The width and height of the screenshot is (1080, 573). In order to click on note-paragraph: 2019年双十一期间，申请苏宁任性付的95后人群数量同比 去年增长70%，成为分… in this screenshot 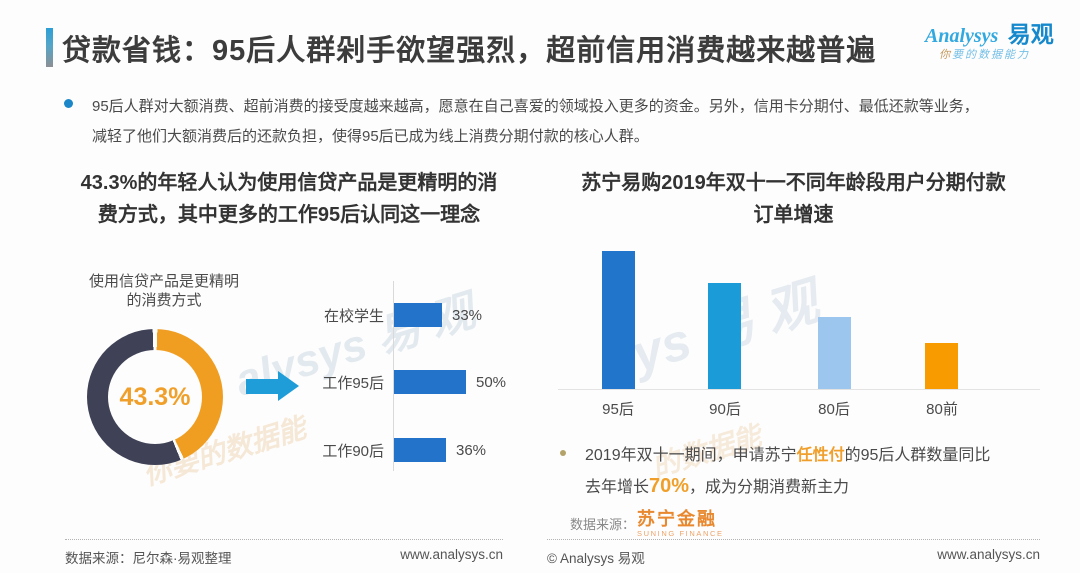, I will do `click(788, 472)`.